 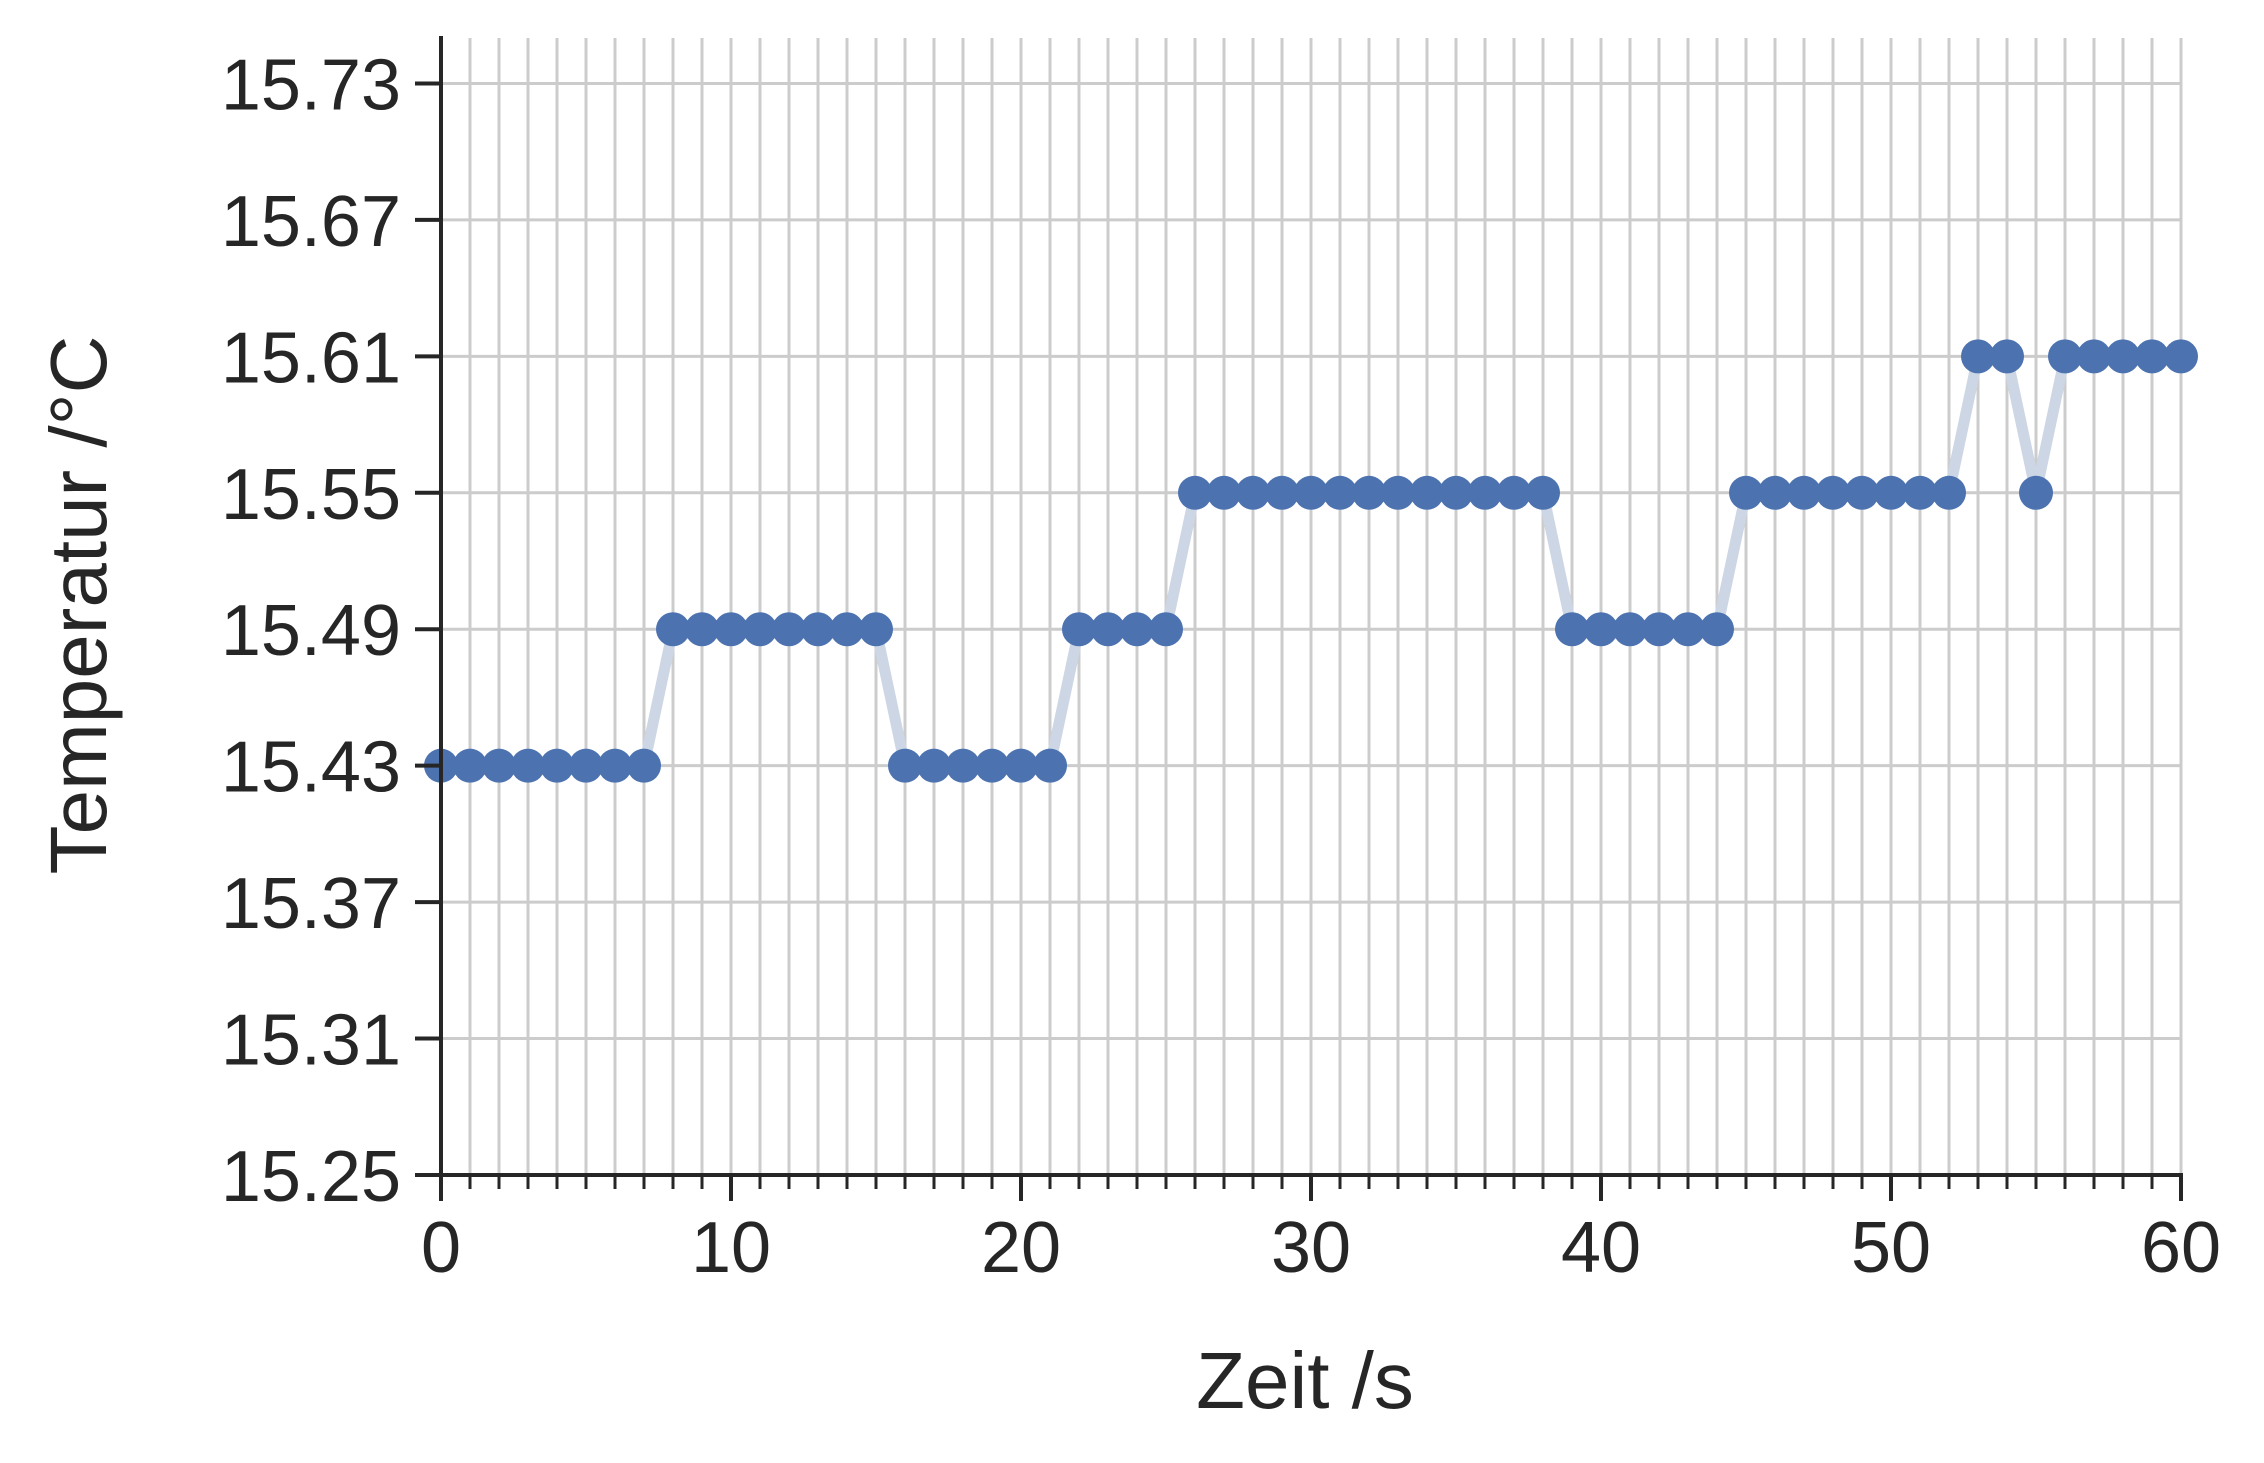 What do you see at coordinates (1305, 1380) in the screenshot?
I see `x-axis-title: Zeit /s` at bounding box center [1305, 1380].